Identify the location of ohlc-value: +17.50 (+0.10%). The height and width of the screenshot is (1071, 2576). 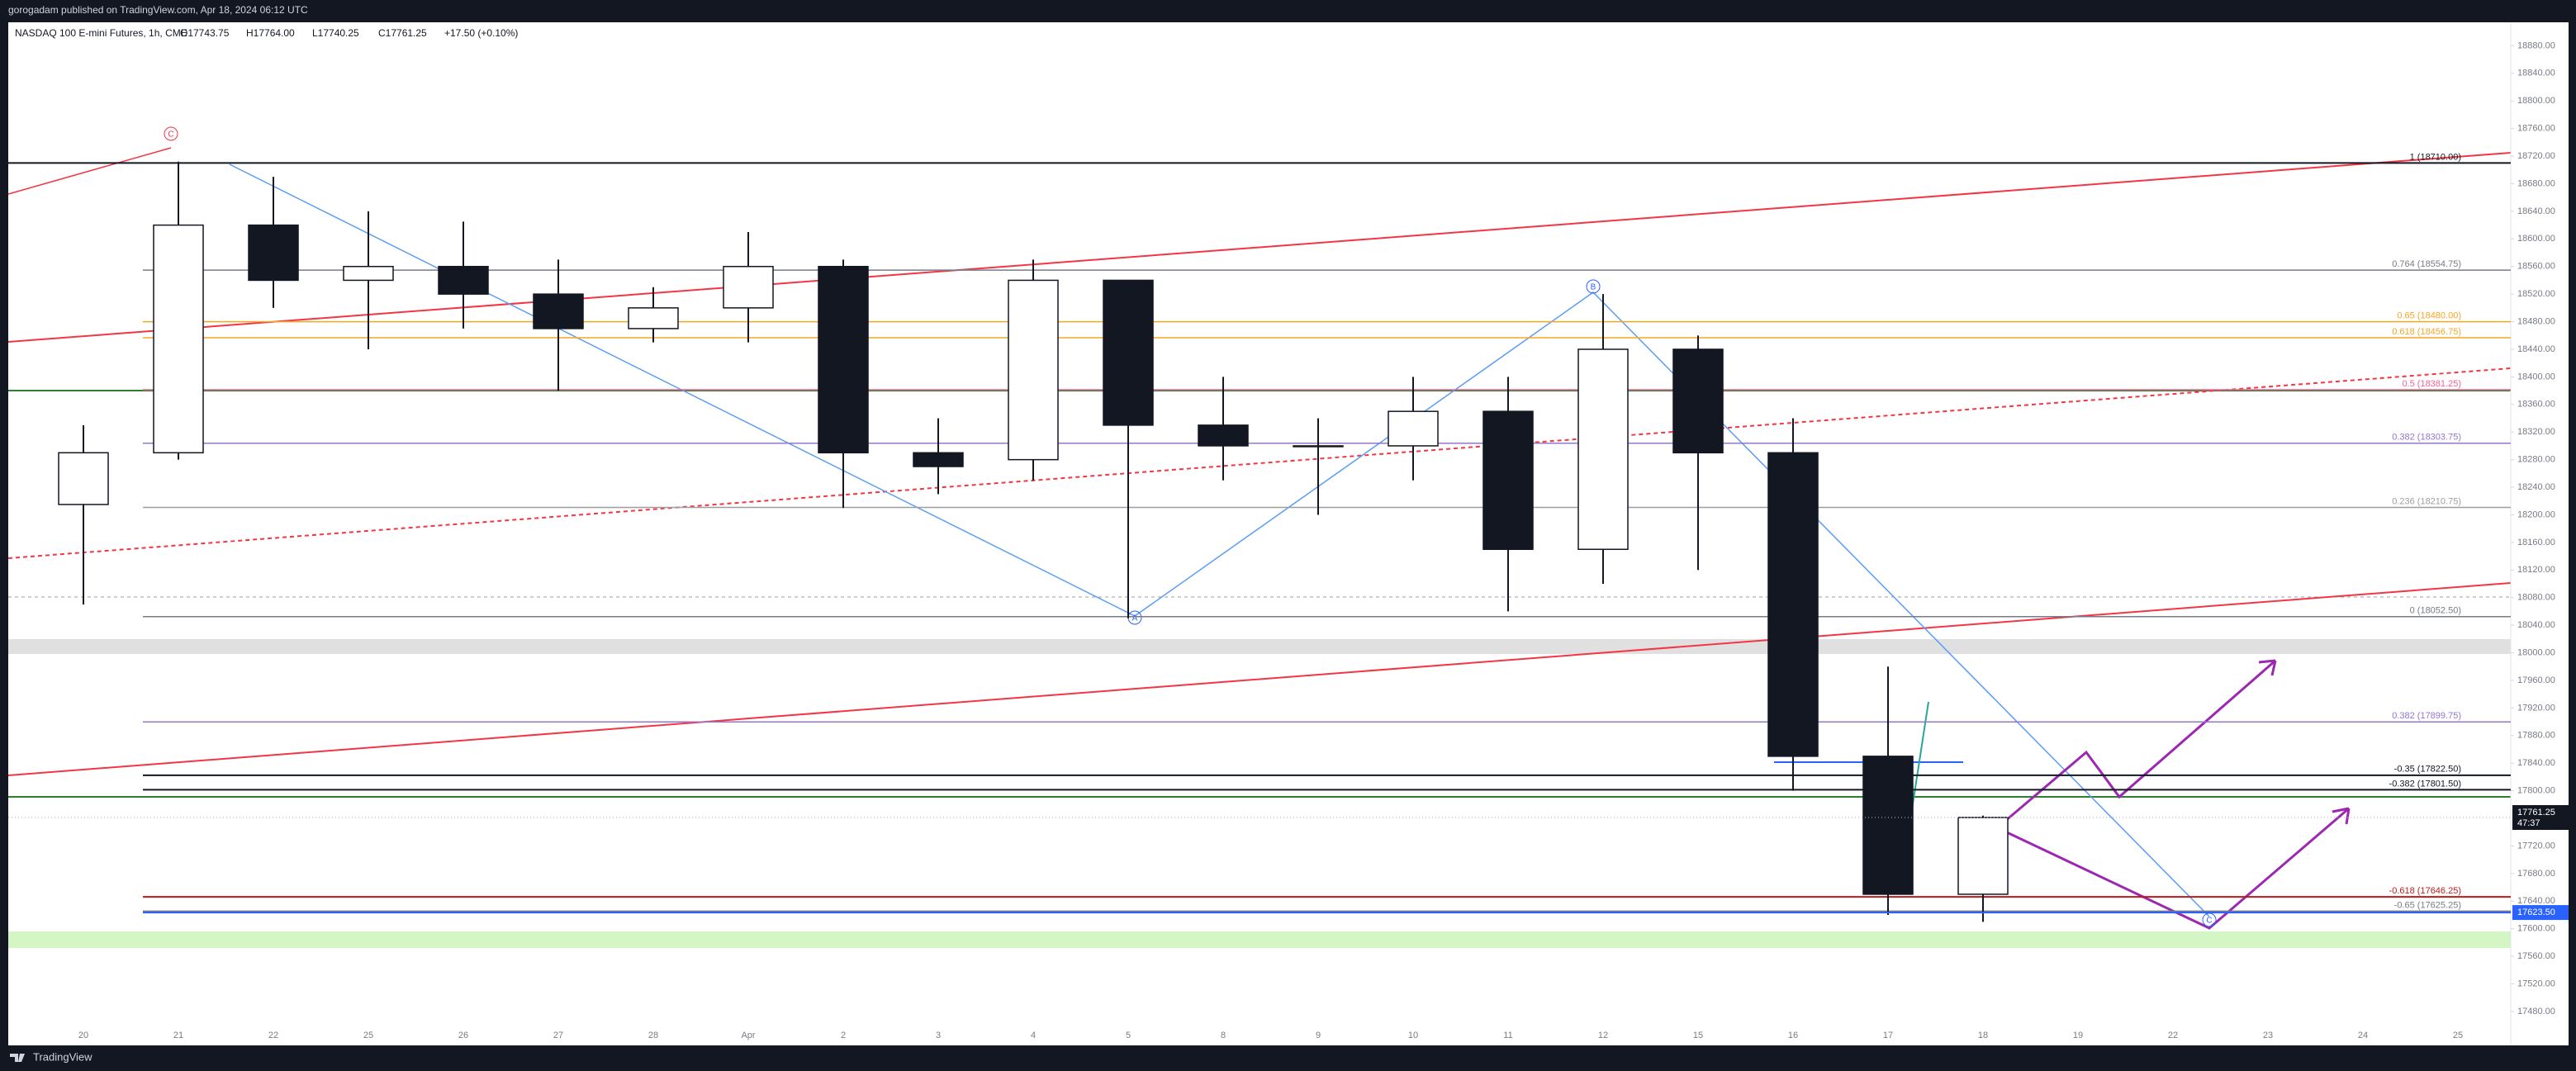
(481, 33).